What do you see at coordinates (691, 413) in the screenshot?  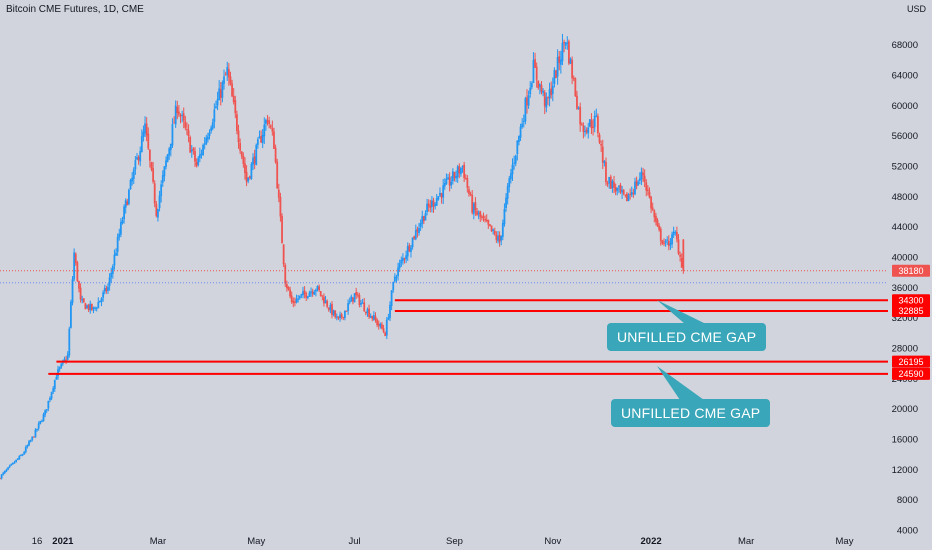 I see `unfilled-gap-callout-lower: UNFILLED CME GAP` at bounding box center [691, 413].